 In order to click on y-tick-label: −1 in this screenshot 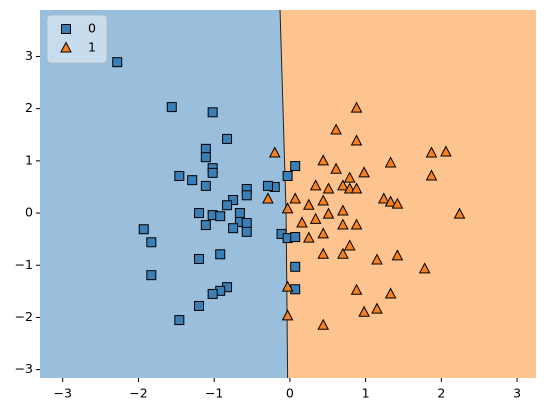, I will do `click(24, 264)`.